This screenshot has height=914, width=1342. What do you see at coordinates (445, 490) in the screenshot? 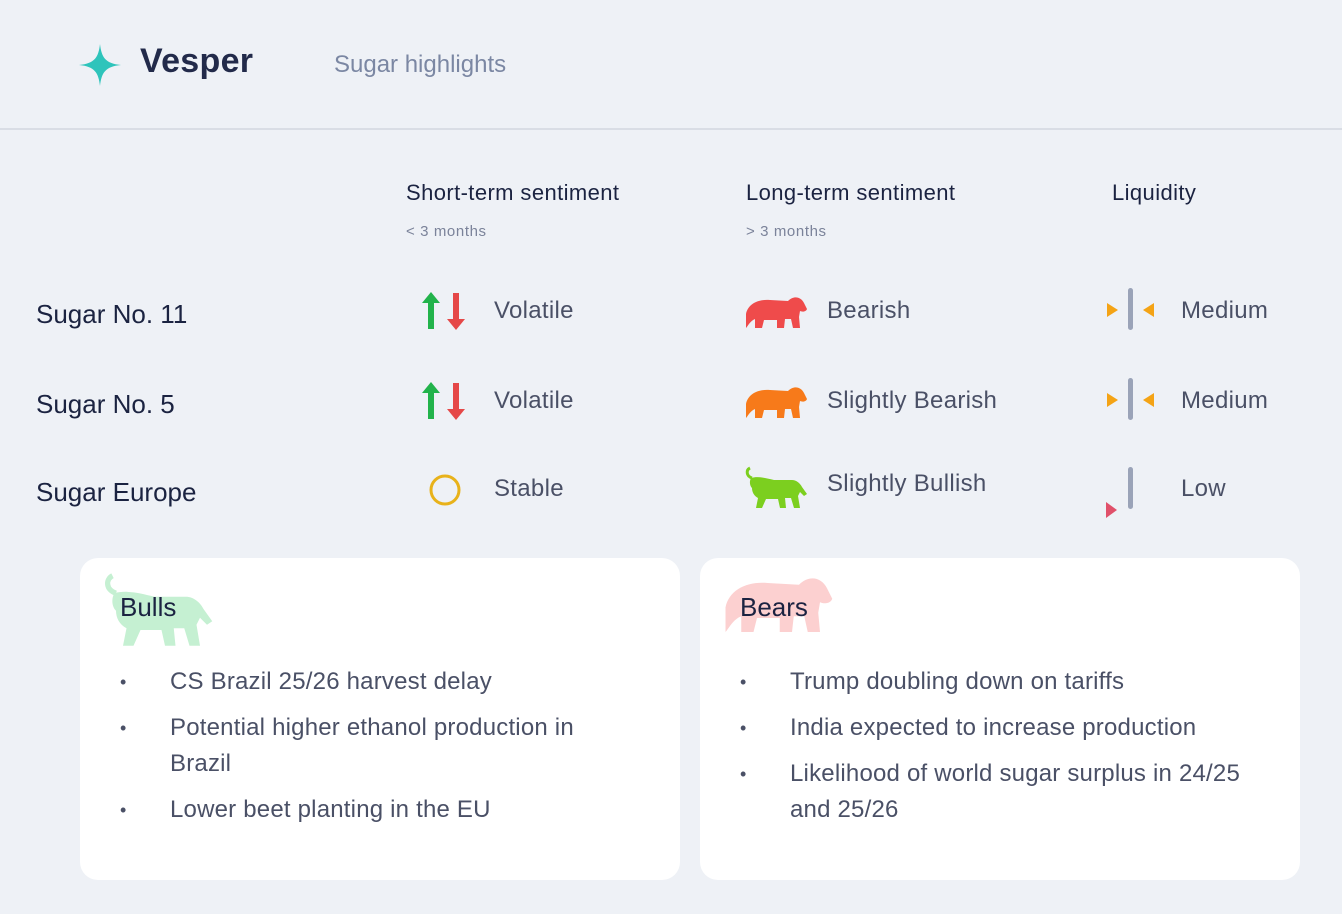
I see `stable-circle-icon` at bounding box center [445, 490].